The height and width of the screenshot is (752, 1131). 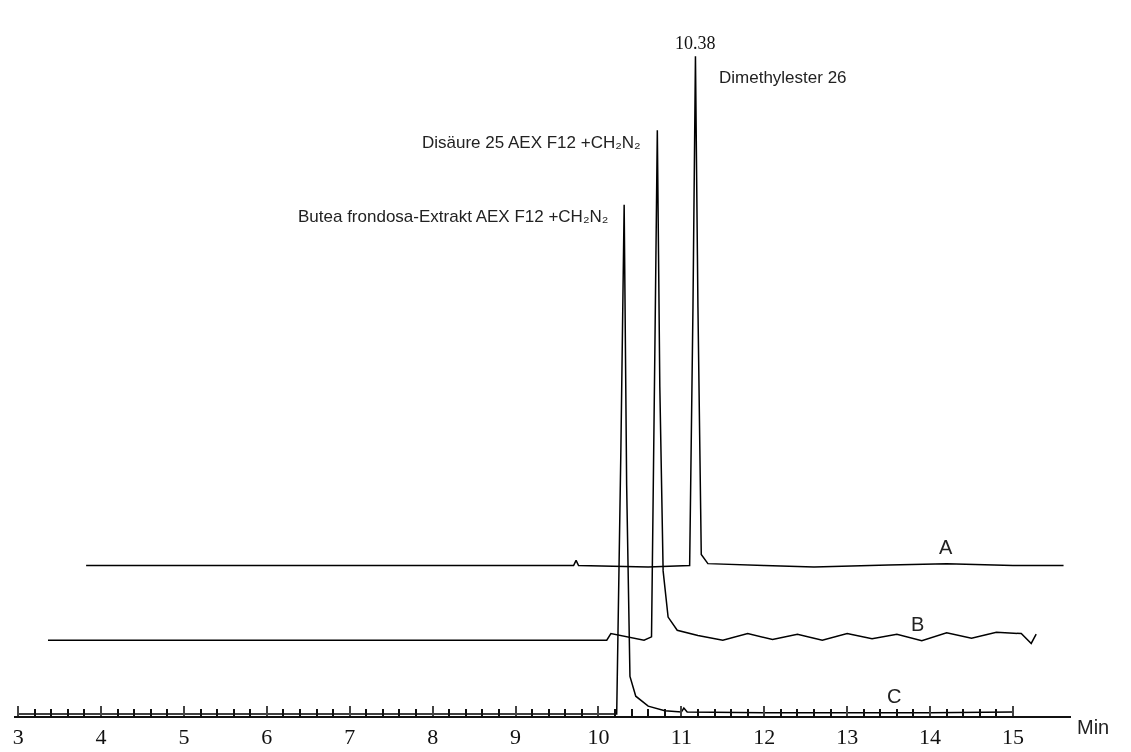 What do you see at coordinates (101, 737) in the screenshot?
I see `x-tick-label: 4` at bounding box center [101, 737].